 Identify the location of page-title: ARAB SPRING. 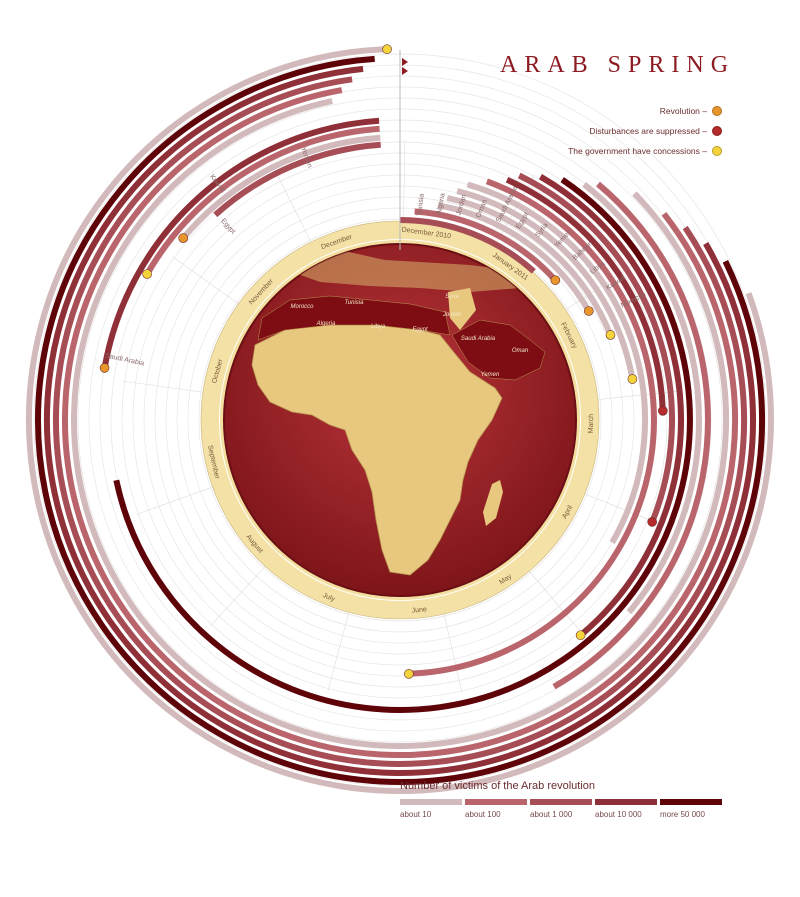
(618, 65).